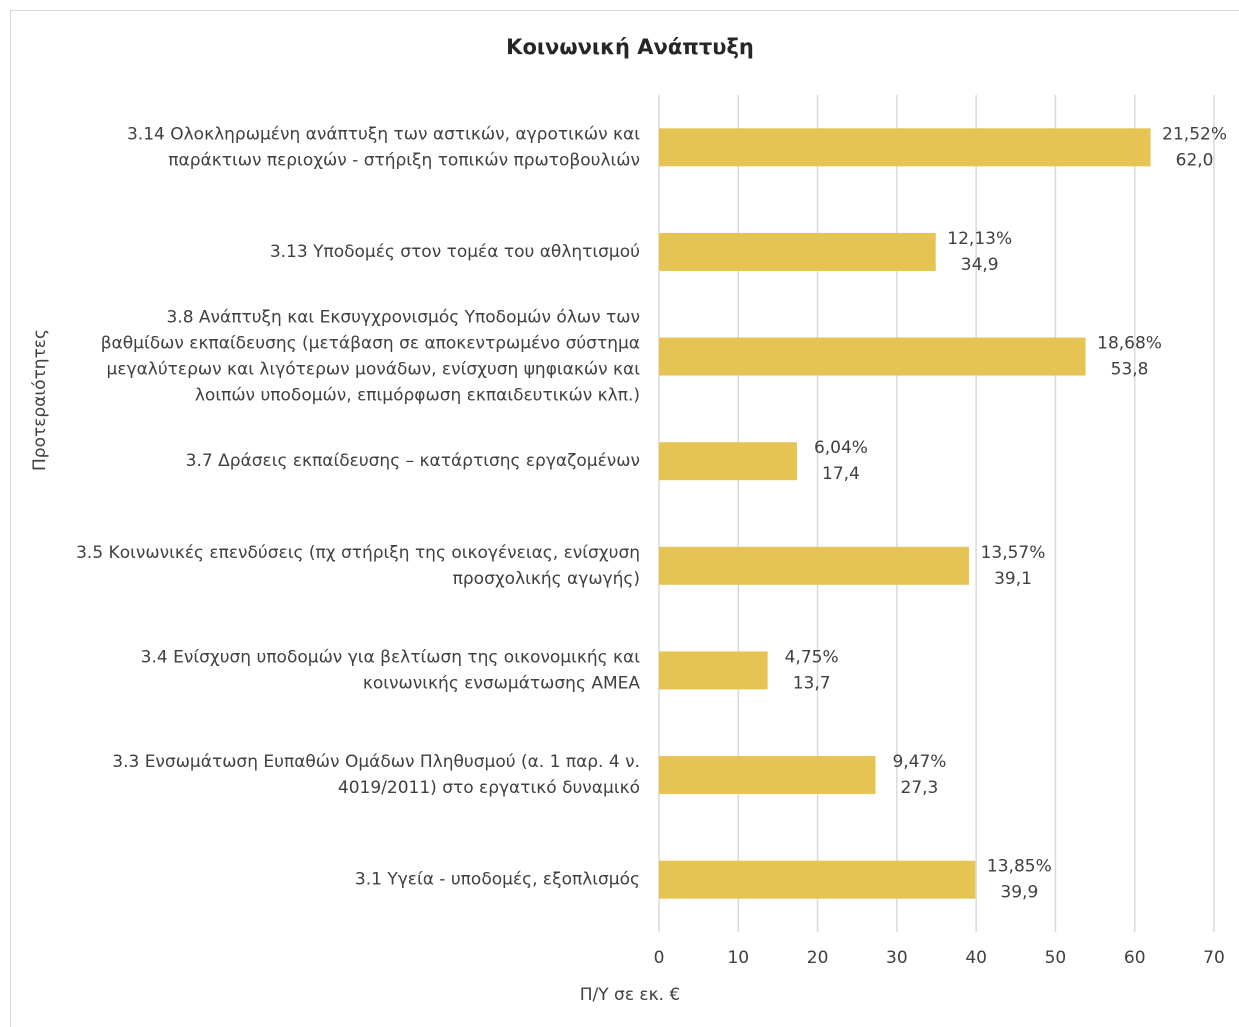 The width and height of the screenshot is (1239, 1027). What do you see at coordinates (976, 958) in the screenshot?
I see `x-tick-label: 40` at bounding box center [976, 958].